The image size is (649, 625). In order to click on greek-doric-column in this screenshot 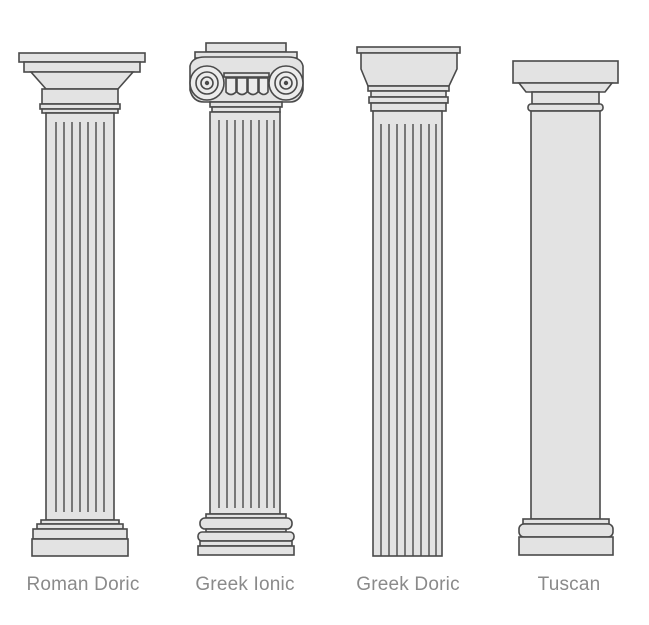, I will do `click(408, 301)`.